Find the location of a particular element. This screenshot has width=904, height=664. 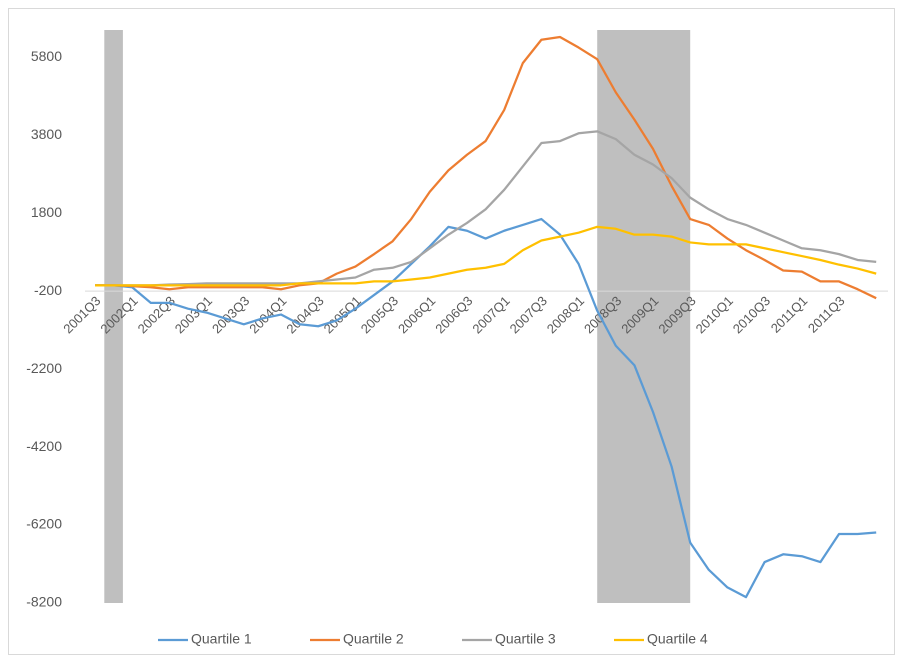

legend-label: Quartile 2 is located at coordinates (373, 639).